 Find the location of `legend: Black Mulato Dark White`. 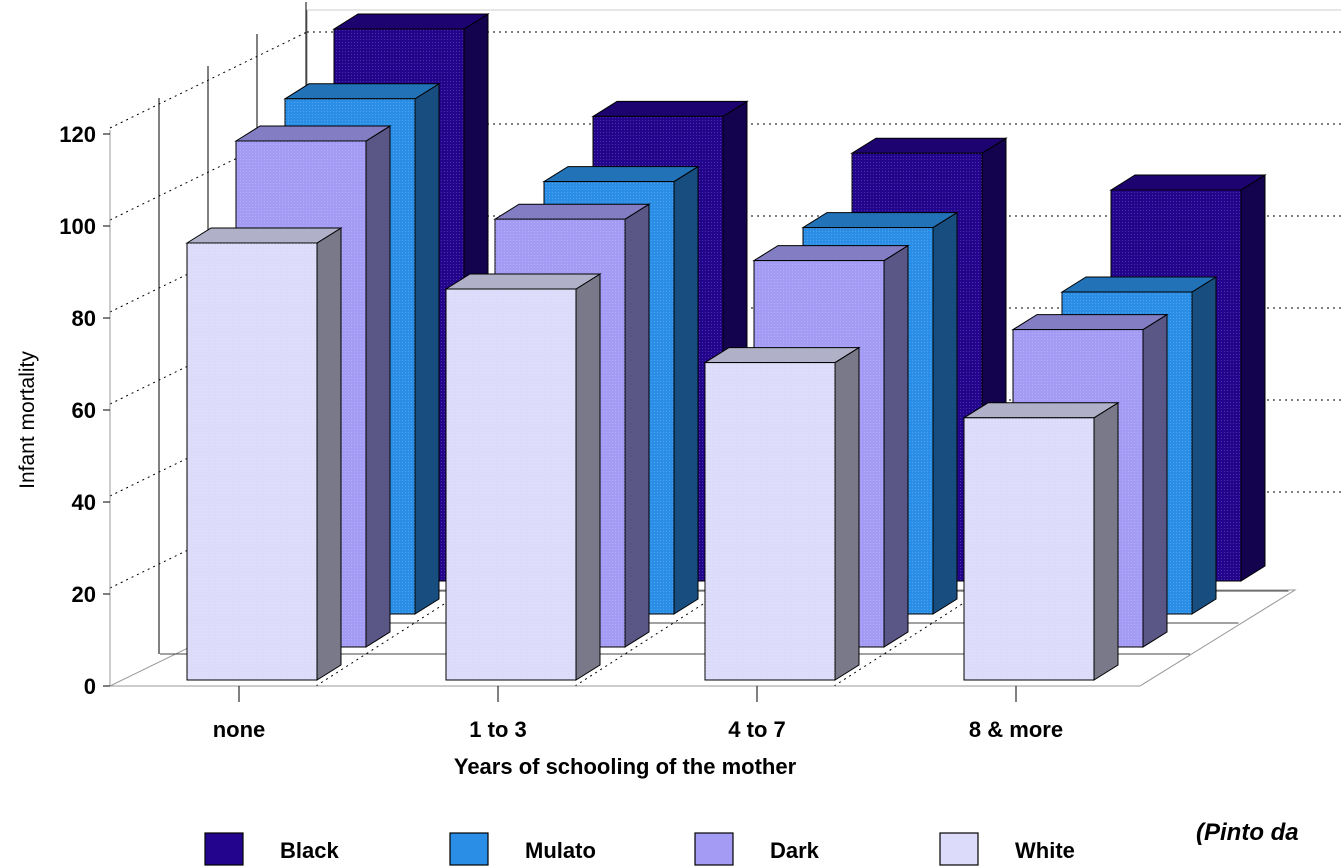

legend: Black Mulato Dark White is located at coordinates (639, 849).